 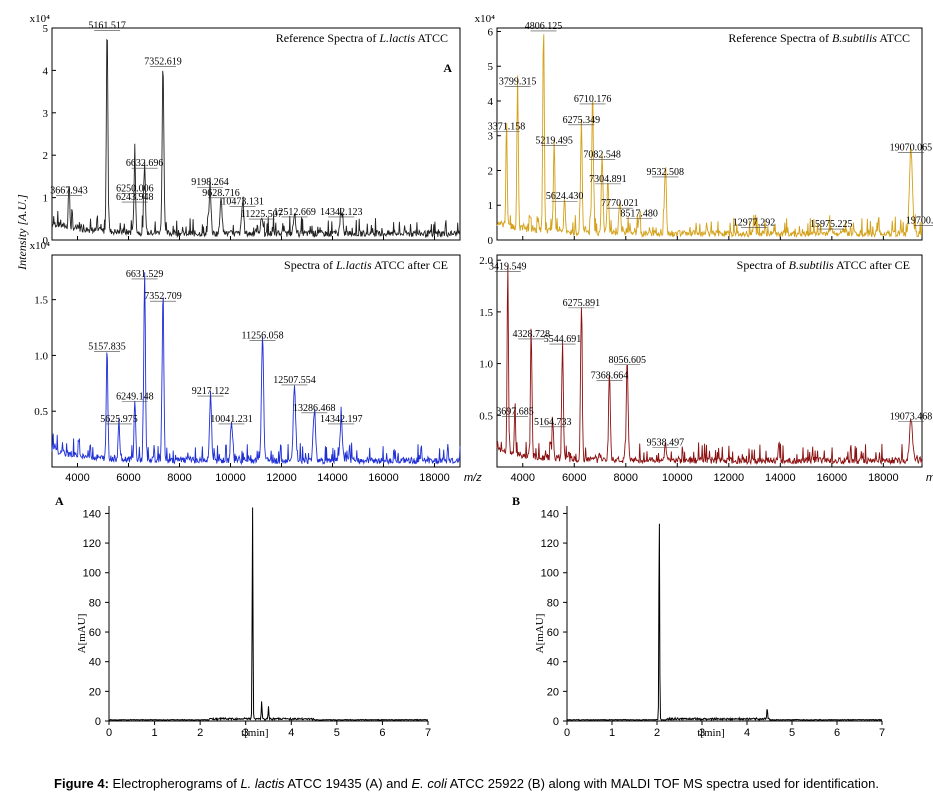 What do you see at coordinates (163, 61) in the screenshot?
I see `peak-label: 7352.619` at bounding box center [163, 61].